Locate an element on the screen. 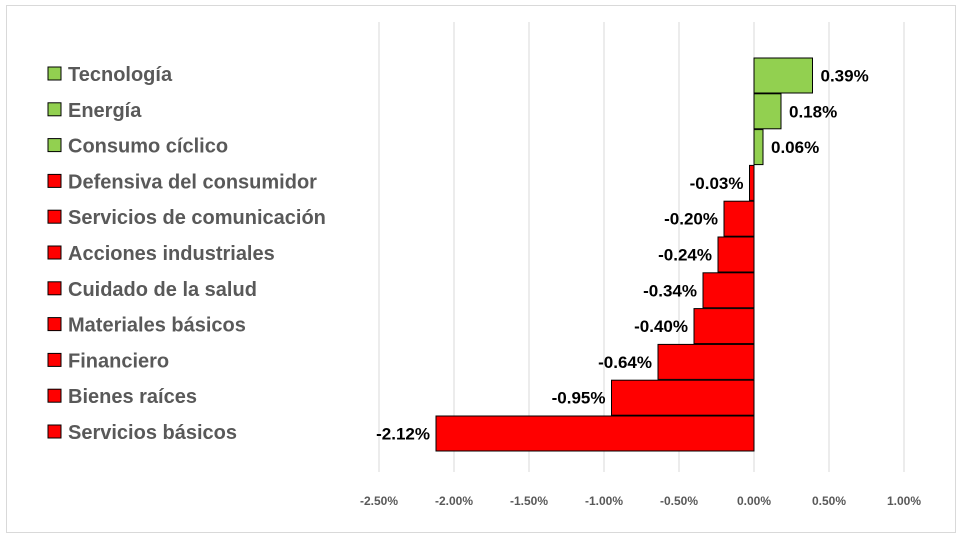 Image resolution: width=963 pixels, height=539 pixels. data-label: -0.64% is located at coordinates (625, 362).